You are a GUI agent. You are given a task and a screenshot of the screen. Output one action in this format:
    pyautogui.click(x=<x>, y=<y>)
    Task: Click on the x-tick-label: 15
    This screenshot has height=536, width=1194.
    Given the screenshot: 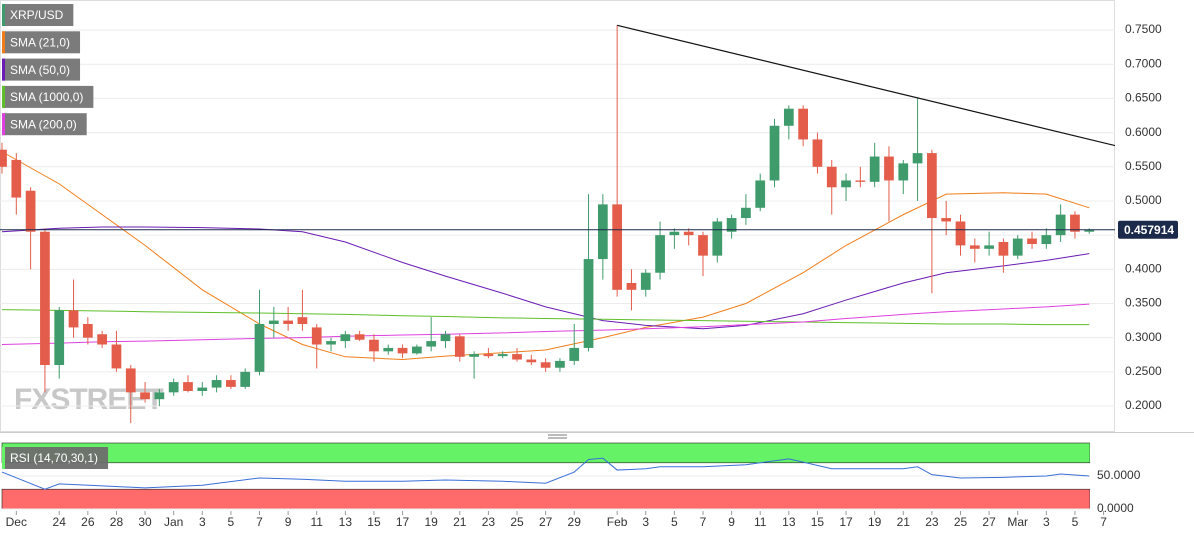 What is the action you would take?
    pyautogui.click(x=818, y=522)
    